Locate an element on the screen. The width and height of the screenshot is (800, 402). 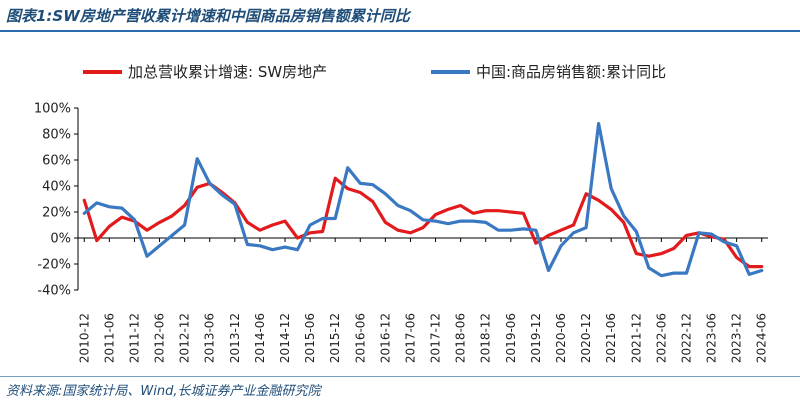
x-tick-label: 2017-12 is located at coordinates (436, 338).